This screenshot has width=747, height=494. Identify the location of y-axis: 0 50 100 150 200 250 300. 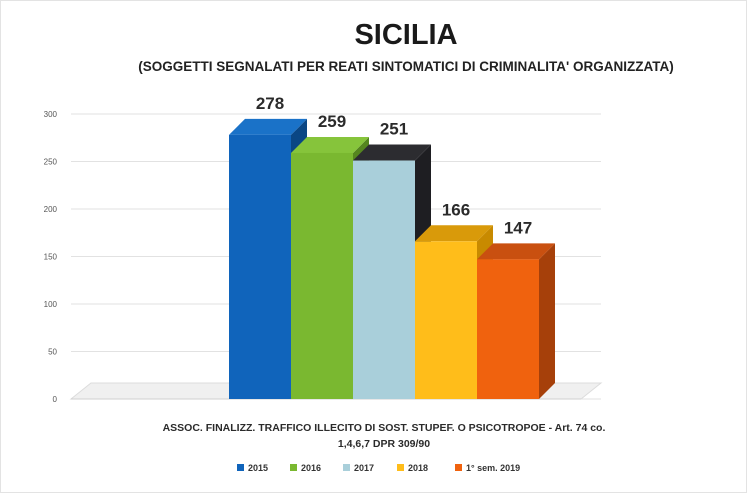
(51, 257).